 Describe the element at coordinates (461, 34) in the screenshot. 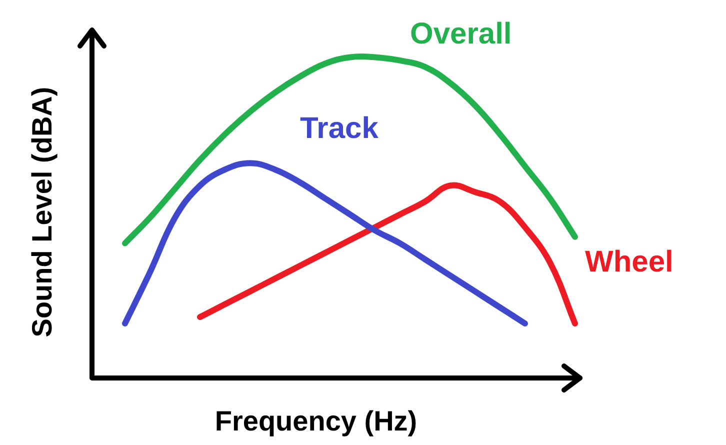

I see `series-label: Overall` at that location.